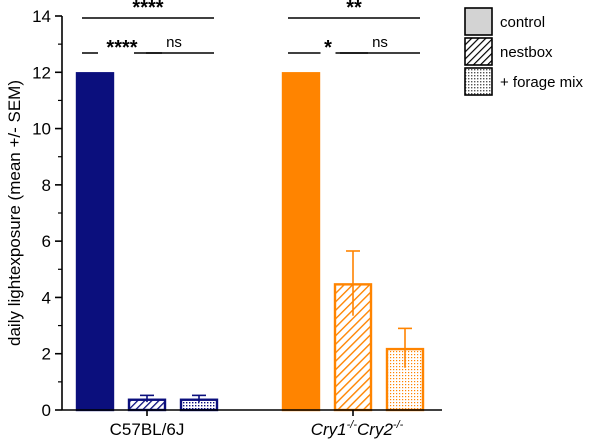  What do you see at coordinates (41, 72) in the screenshot?
I see `y-tick-label: 12` at bounding box center [41, 72].